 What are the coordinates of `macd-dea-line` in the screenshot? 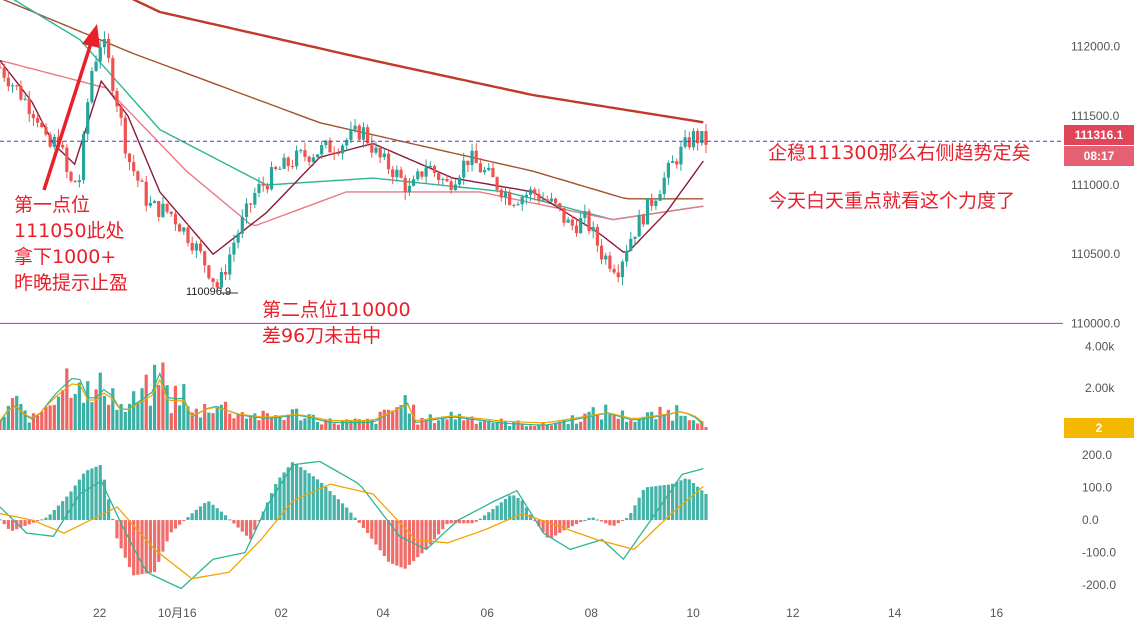 It's located at (352, 531).